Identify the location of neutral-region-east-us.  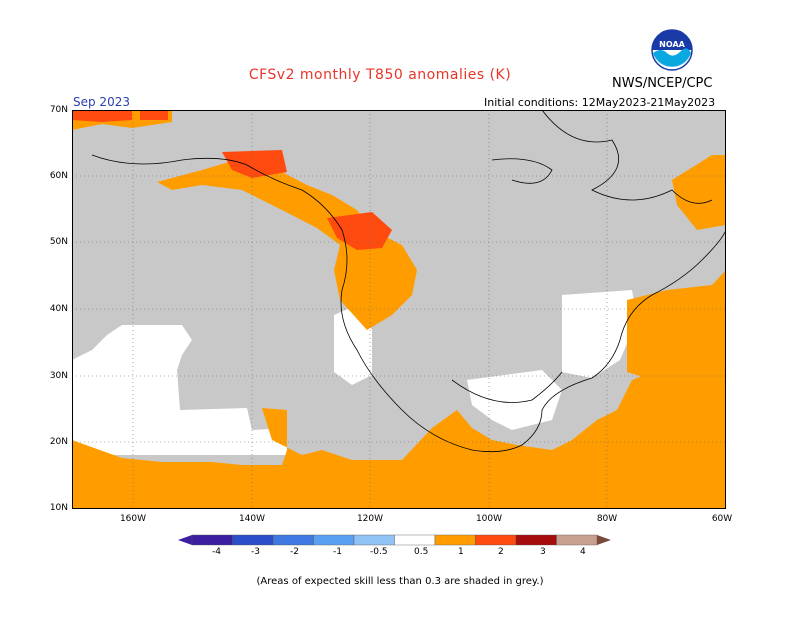
(599, 334).